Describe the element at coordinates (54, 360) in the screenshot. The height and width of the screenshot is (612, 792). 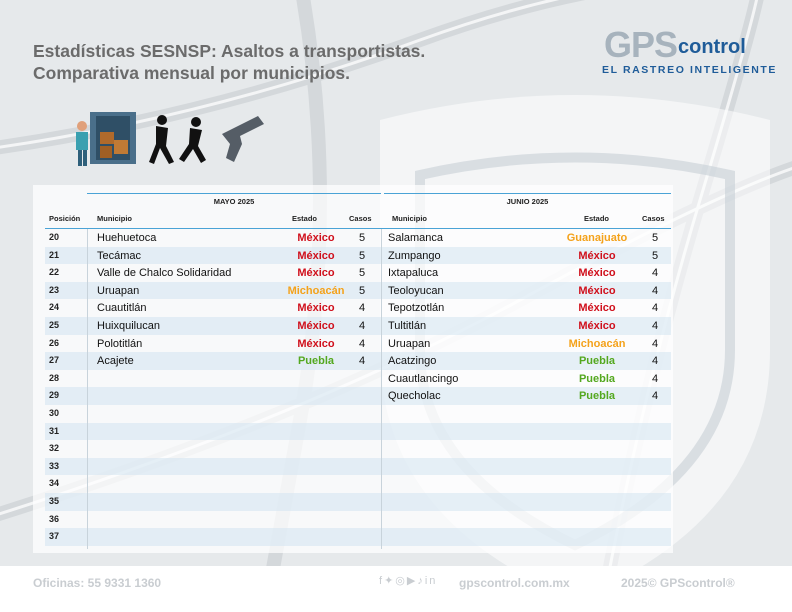
I see `row-position: 27` at that location.